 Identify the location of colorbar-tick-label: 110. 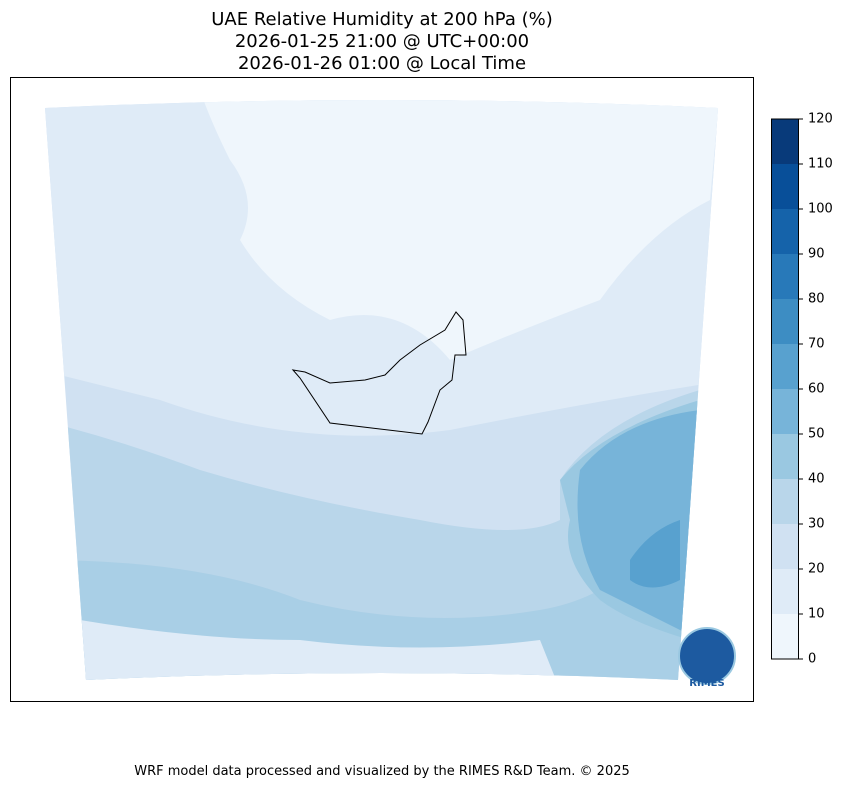
(820, 164).